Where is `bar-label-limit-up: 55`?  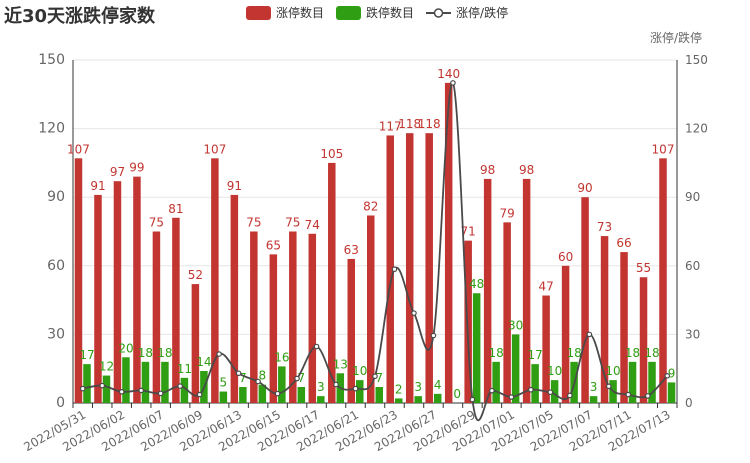 bar-label-limit-up: 55 is located at coordinates (643, 268).